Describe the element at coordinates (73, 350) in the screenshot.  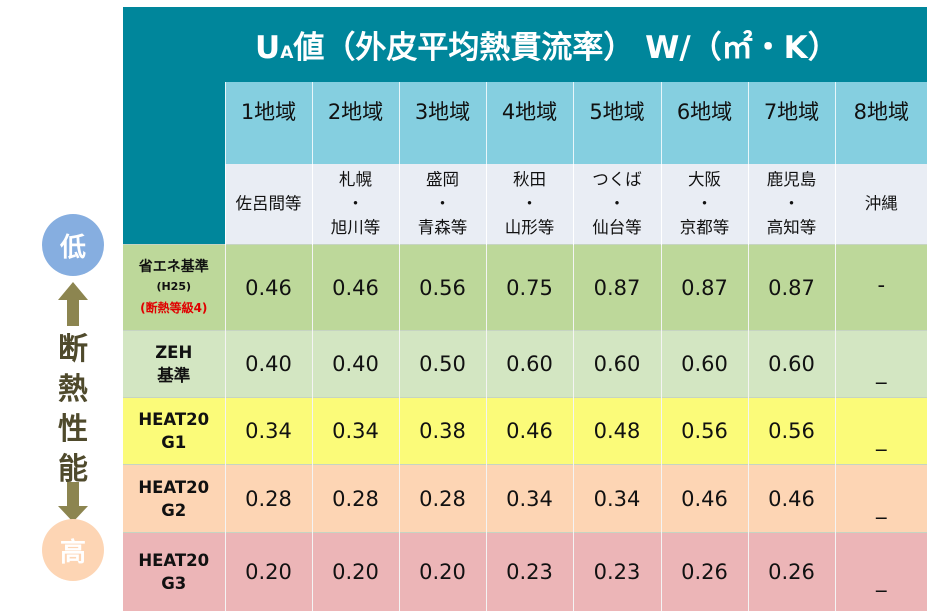
I see `axis-char: 断` at that location.